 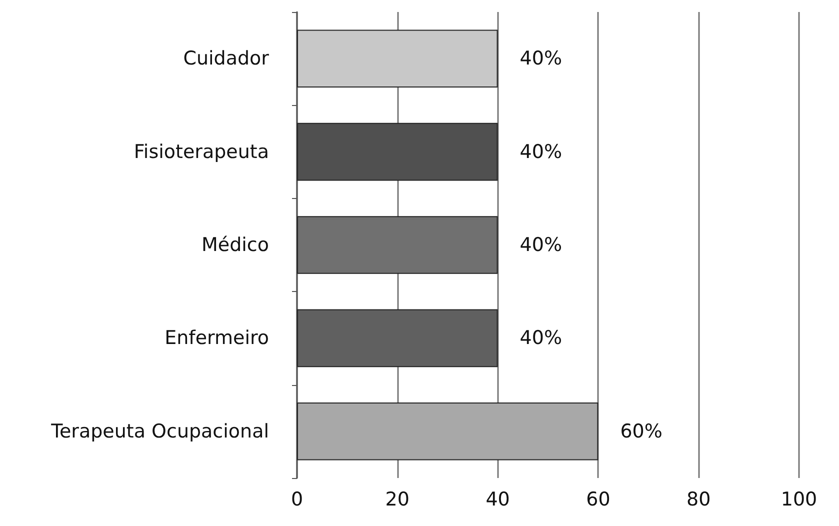 I want to click on x-tick-label: 40, so click(x=498, y=499).